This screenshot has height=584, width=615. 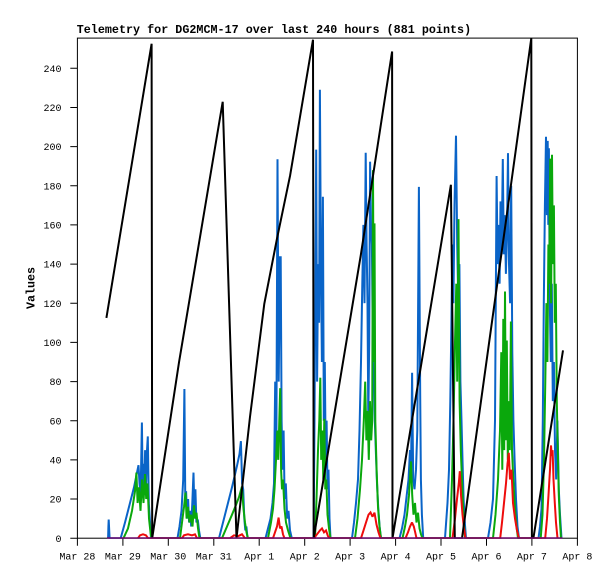 I want to click on svg-text: Mar 30, so click(x=168, y=558).